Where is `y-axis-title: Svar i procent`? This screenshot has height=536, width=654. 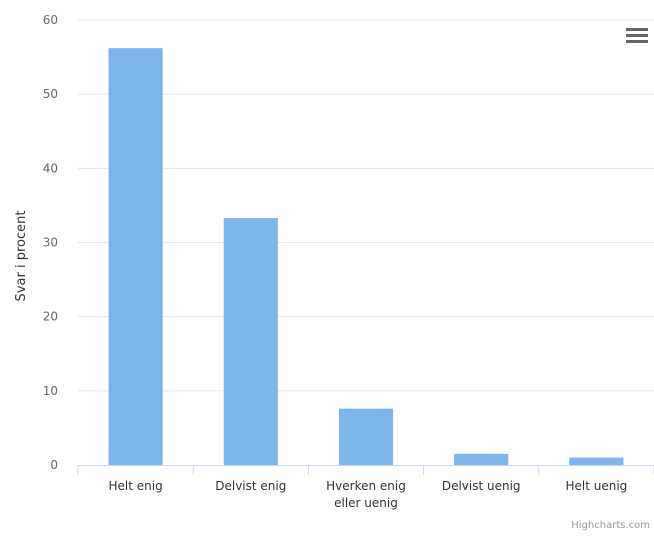
y-axis-title: Svar i procent is located at coordinates (21, 256).